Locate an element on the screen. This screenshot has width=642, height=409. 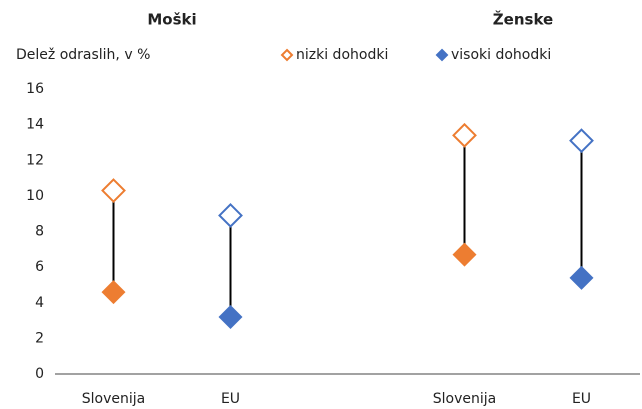
y-tick-label: 8 is located at coordinates (39, 232).